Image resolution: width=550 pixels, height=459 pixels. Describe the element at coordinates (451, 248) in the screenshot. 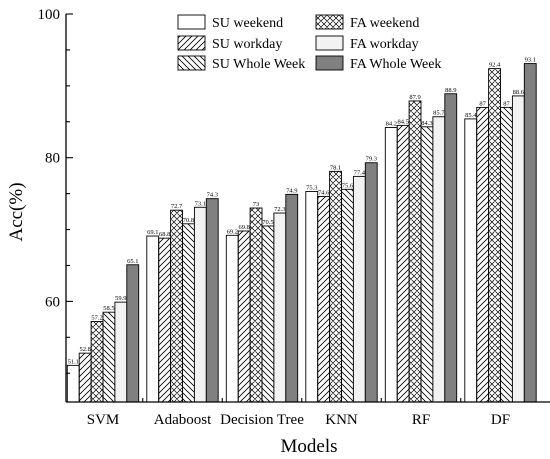

I see `bar-rf-fa-whole-week` at that location.